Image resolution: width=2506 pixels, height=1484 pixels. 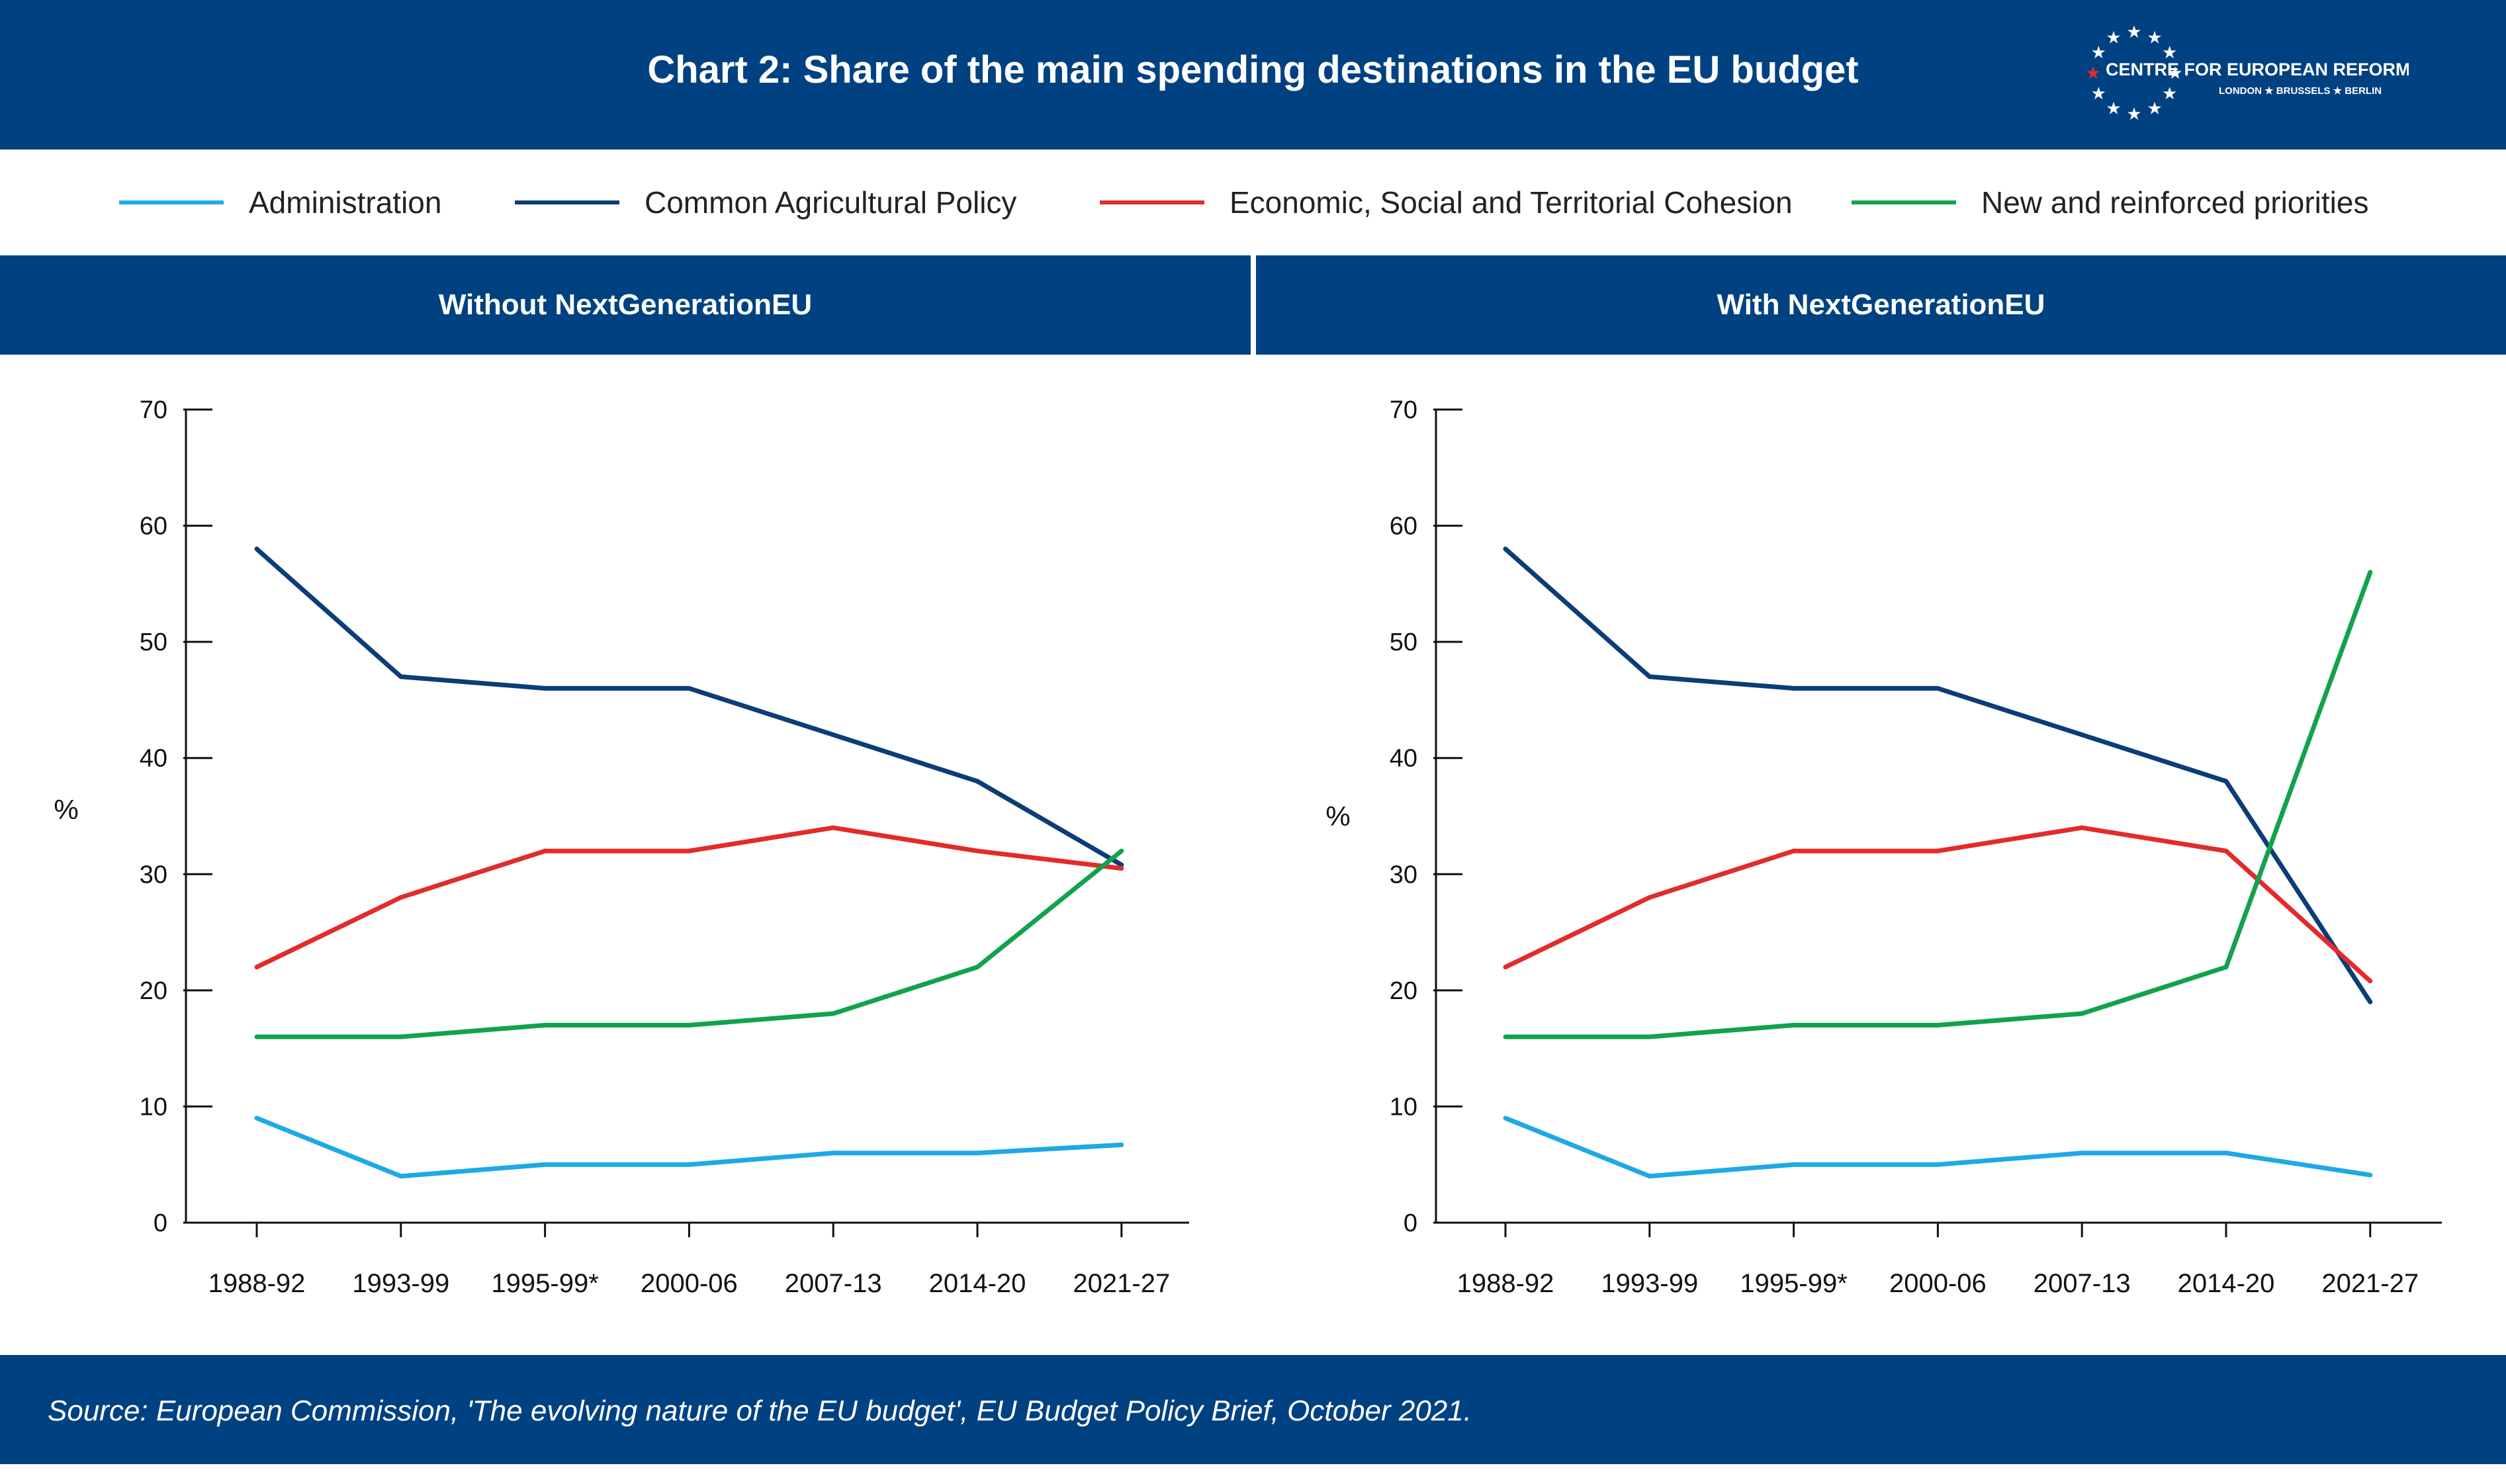 I want to click on legend-item: Common Agricultural Policy, so click(x=766, y=203).